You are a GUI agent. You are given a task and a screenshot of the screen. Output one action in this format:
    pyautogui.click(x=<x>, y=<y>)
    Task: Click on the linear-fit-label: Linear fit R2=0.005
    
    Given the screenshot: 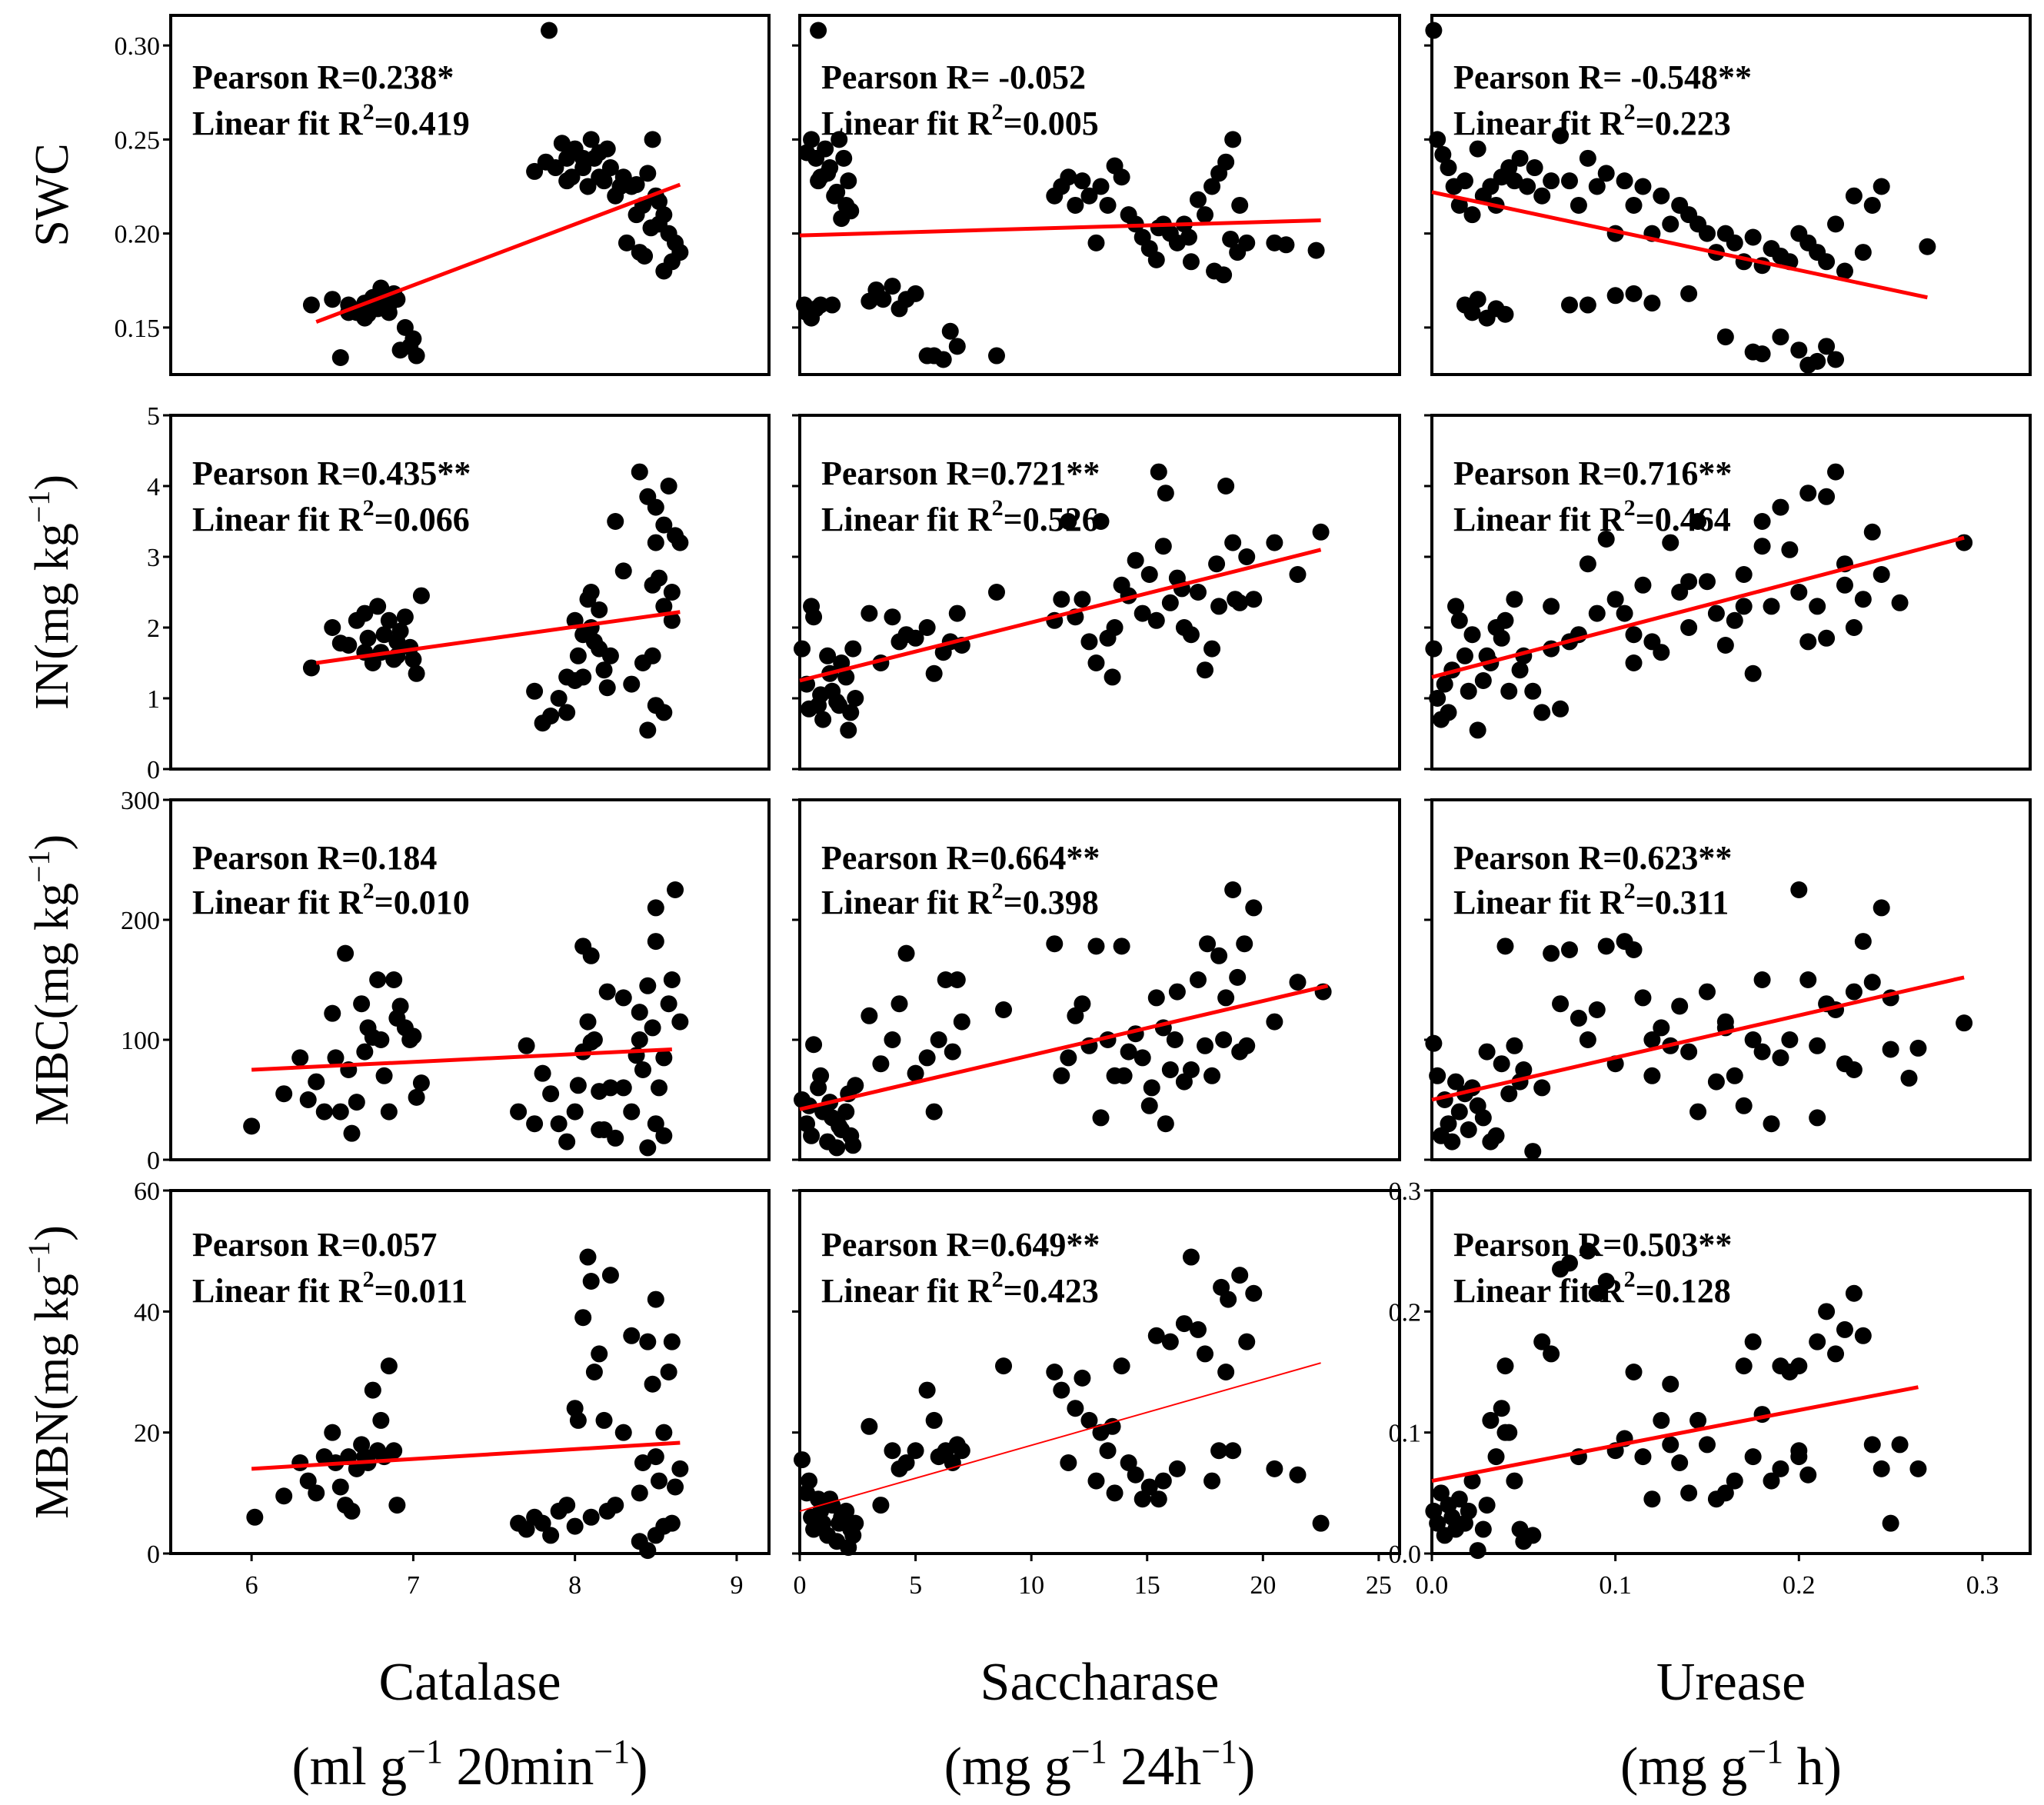 What is the action you would take?
    pyautogui.click(x=960, y=120)
    